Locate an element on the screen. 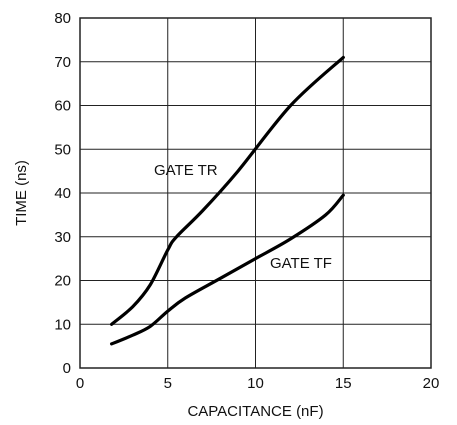 The image size is (457, 425). series-label-gate-tf: GATE TF is located at coordinates (301, 263).